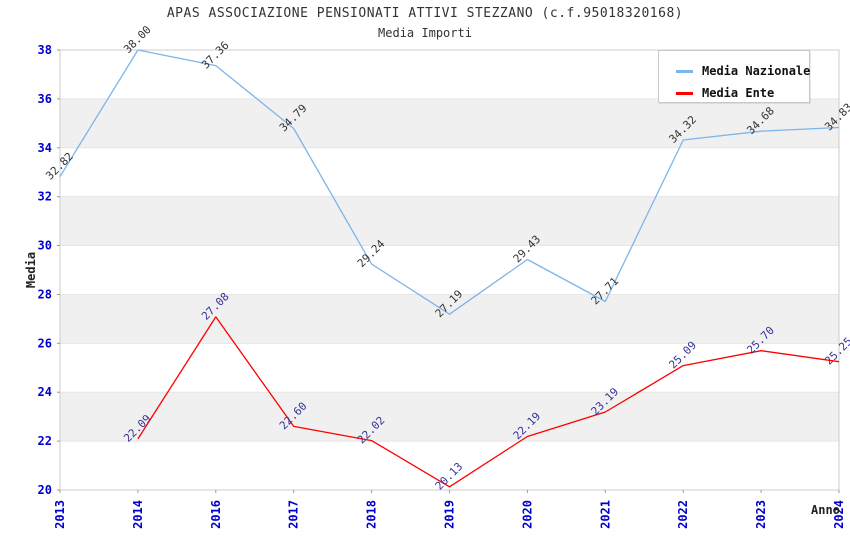  Describe the element at coordinates (683, 514) in the screenshot. I see `x-tick-label: 2022` at that location.